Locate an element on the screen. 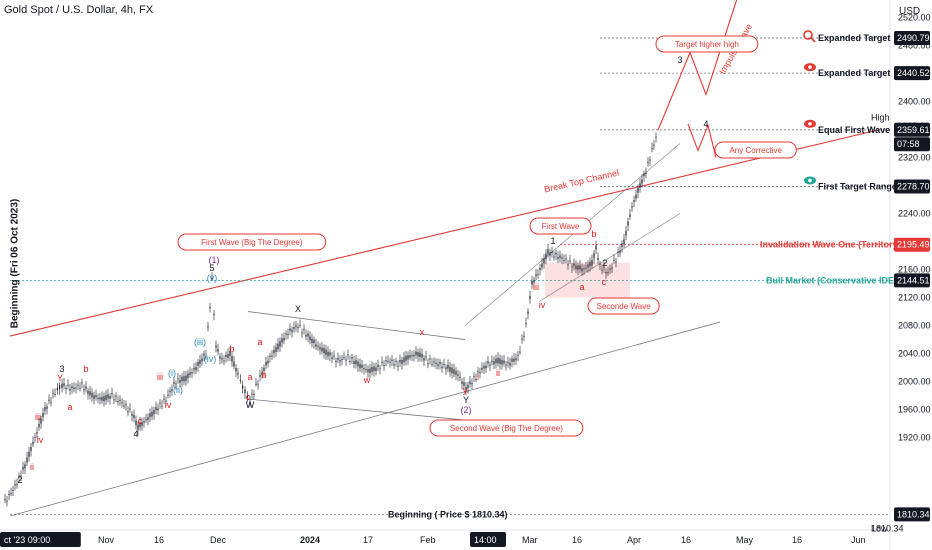  y-tick-label: 2520.00 is located at coordinates (914, 18).